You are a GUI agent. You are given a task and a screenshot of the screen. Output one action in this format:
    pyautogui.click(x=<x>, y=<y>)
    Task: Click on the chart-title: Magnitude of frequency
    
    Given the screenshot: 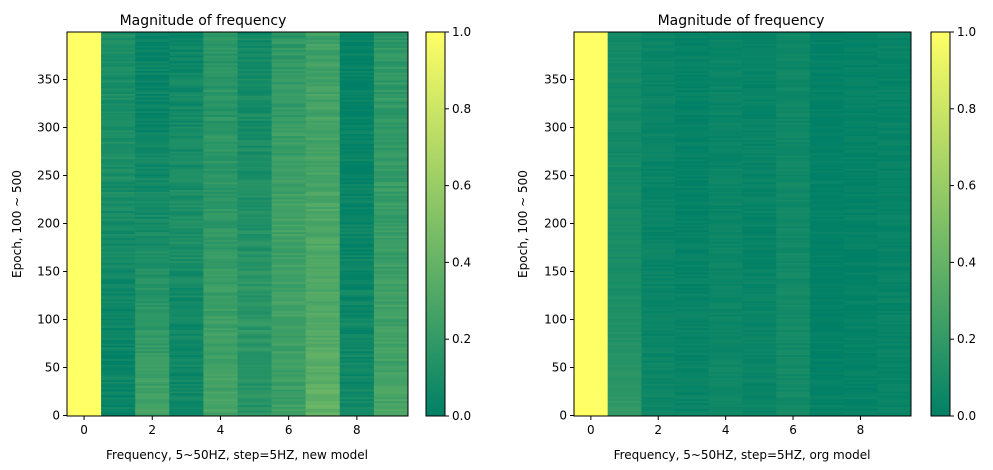 What is the action you would take?
    pyautogui.click(x=203, y=21)
    